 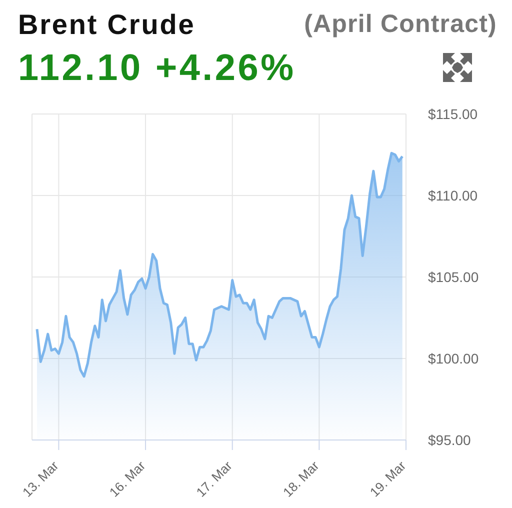 I want to click on x-tick-label: 17. Mar, so click(x=214, y=479).